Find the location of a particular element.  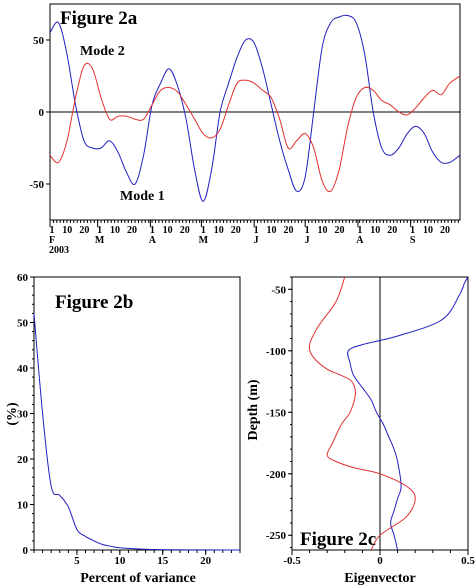

panel-c-x-label: Eigenvector is located at coordinates (380, 578).